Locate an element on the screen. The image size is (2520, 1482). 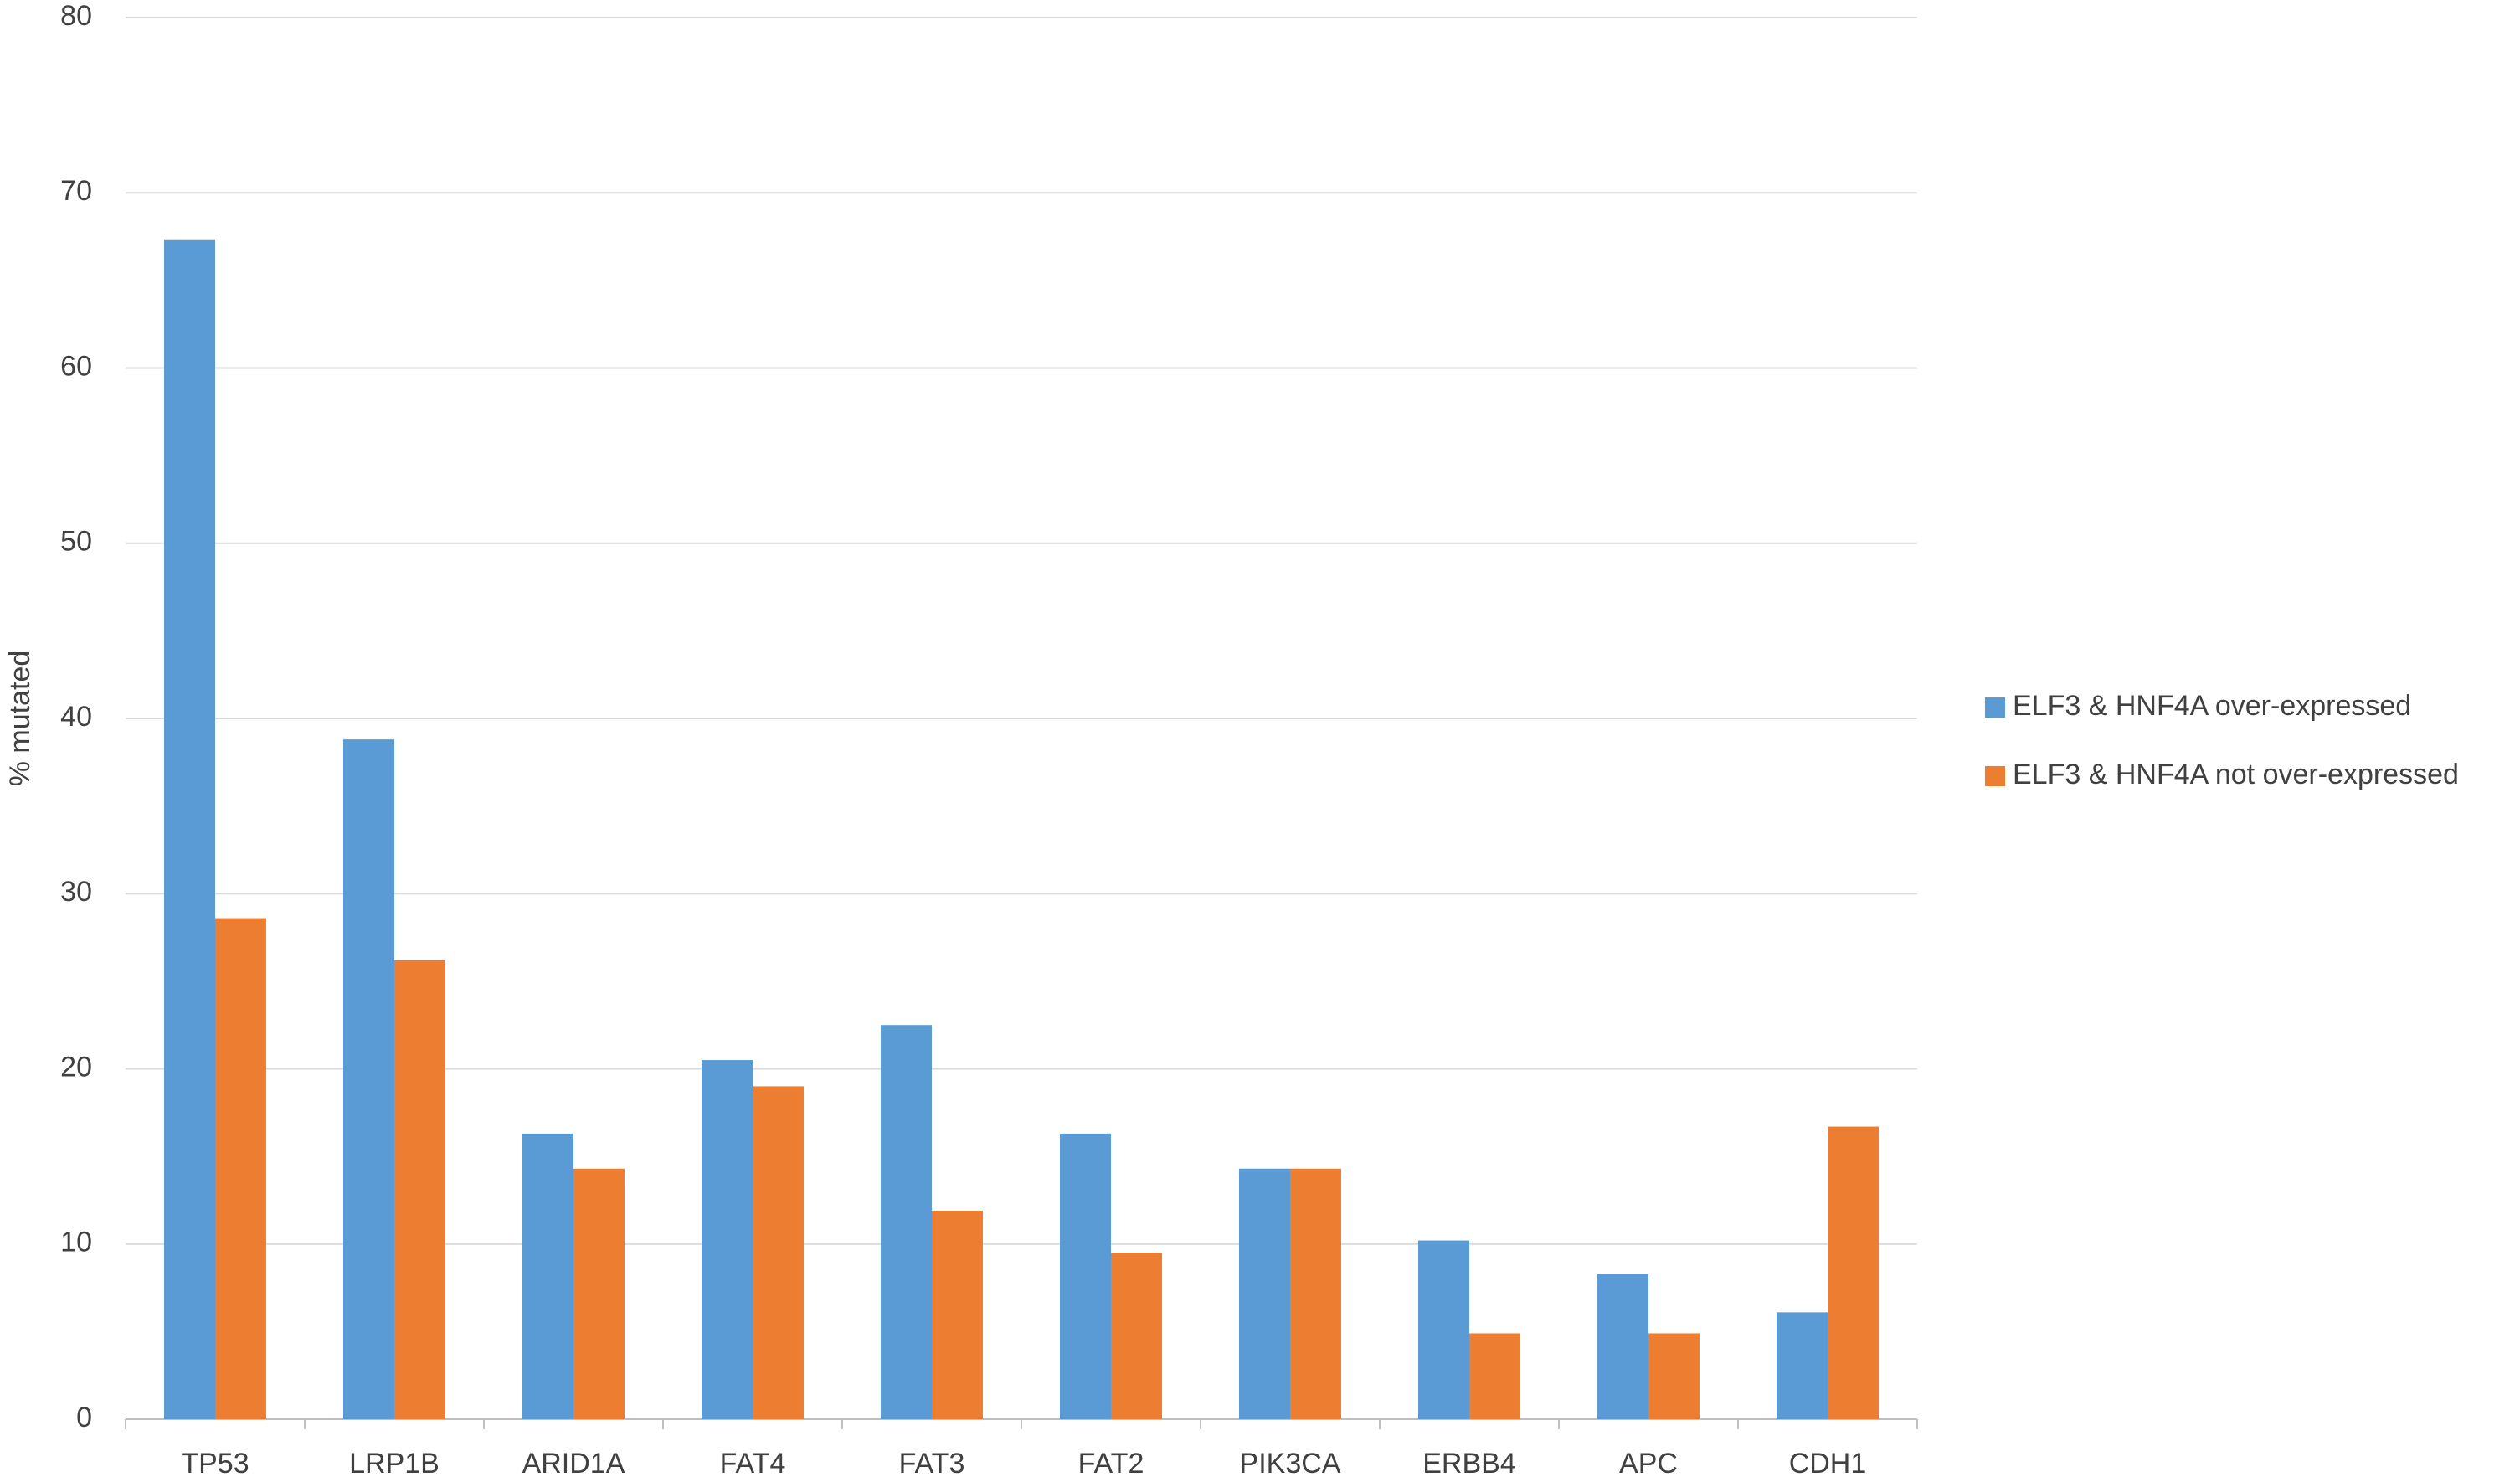
x-tick-label: ARID1A is located at coordinates (573, 1463).